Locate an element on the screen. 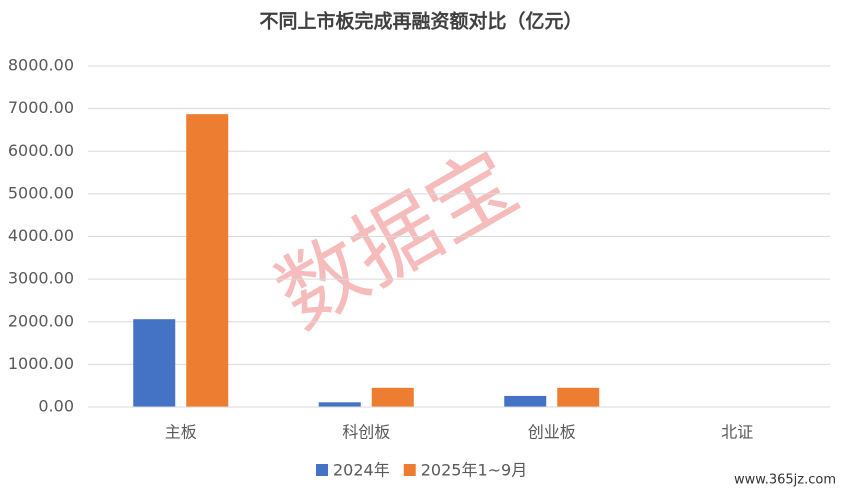 The width and height of the screenshot is (843, 495). y-tick-label: 8000.00 is located at coordinates (41, 65).